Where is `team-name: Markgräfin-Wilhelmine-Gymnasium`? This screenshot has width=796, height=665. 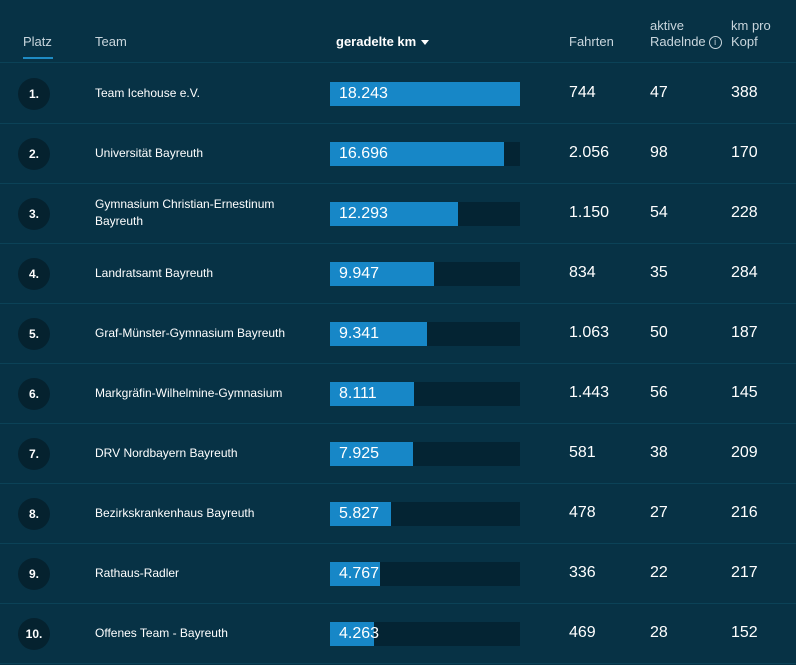 team-name: Markgräfin-Wilhelmine-Gymnasium is located at coordinates (205, 393).